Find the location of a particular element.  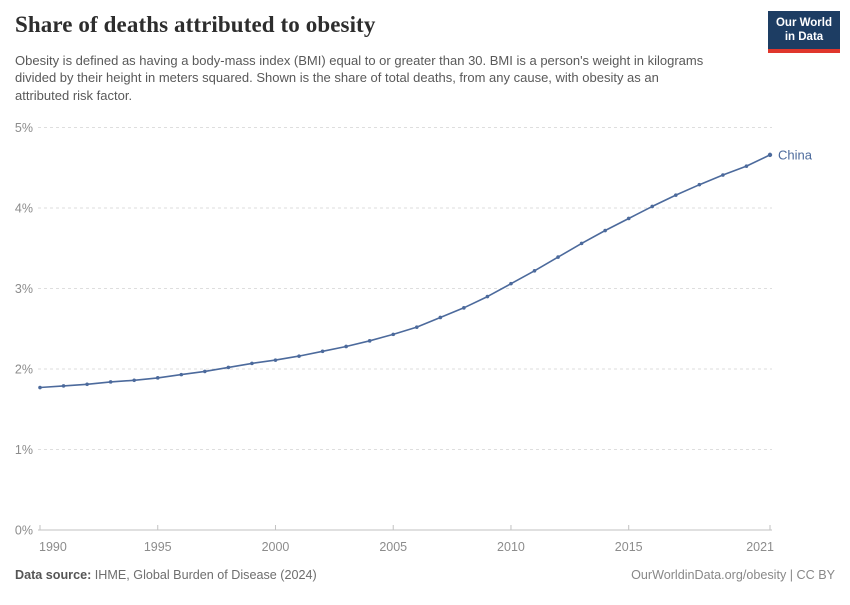

y-axis-label: 3% is located at coordinates (24, 289).